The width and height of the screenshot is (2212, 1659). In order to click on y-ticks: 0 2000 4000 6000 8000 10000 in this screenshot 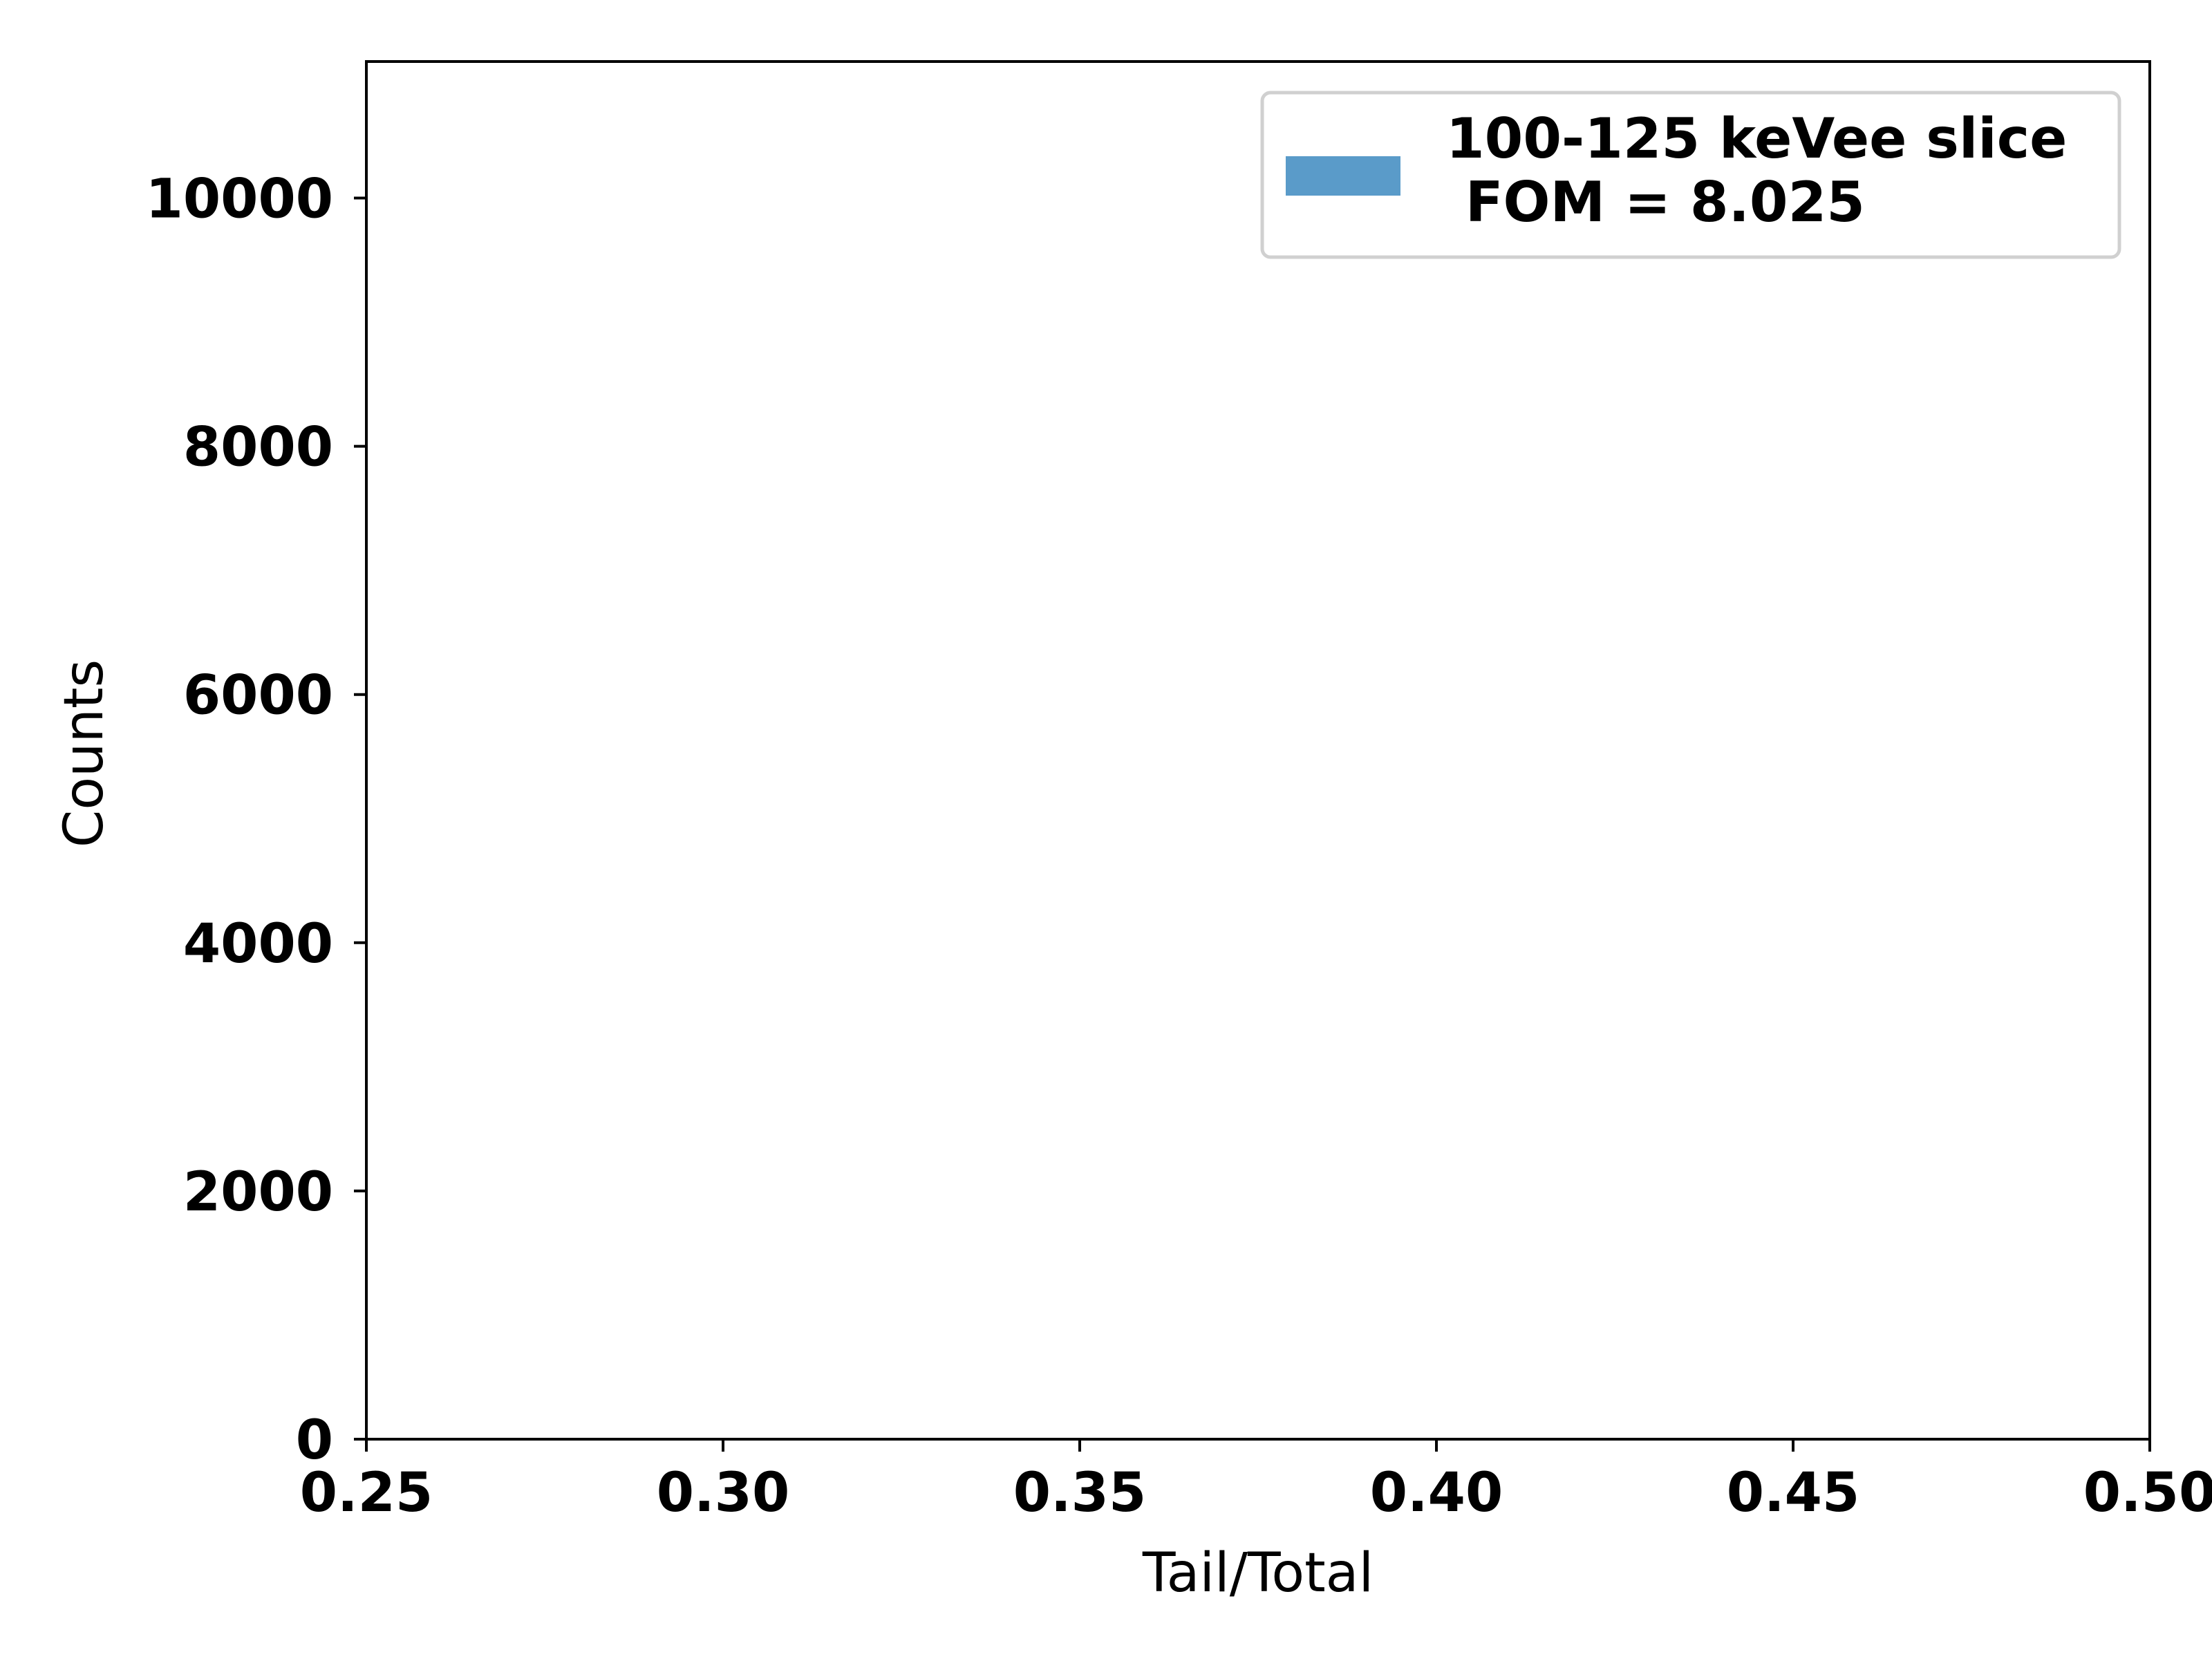, I will do `click(256, 821)`.